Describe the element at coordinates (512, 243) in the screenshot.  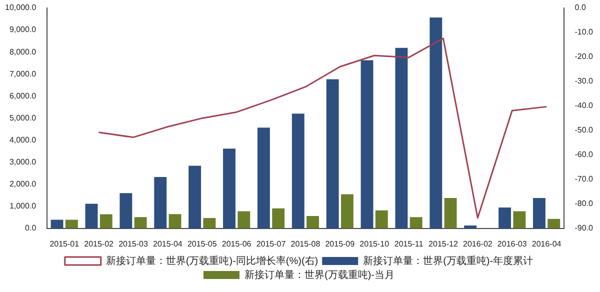
I see `x-tick-label: 2016-03` at that location.